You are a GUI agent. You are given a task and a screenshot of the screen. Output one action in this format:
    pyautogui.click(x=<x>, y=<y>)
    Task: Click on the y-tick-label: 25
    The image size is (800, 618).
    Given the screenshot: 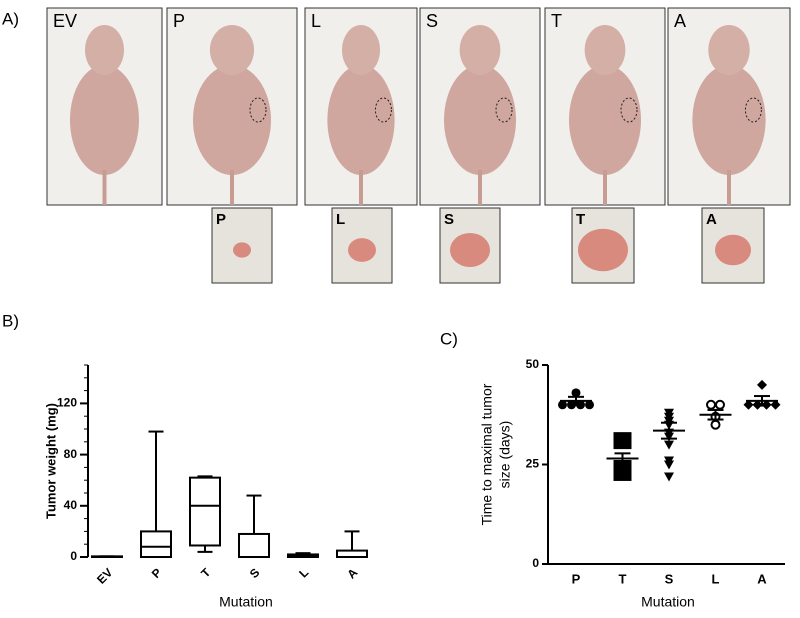 What is the action you would take?
    pyautogui.click(x=533, y=464)
    